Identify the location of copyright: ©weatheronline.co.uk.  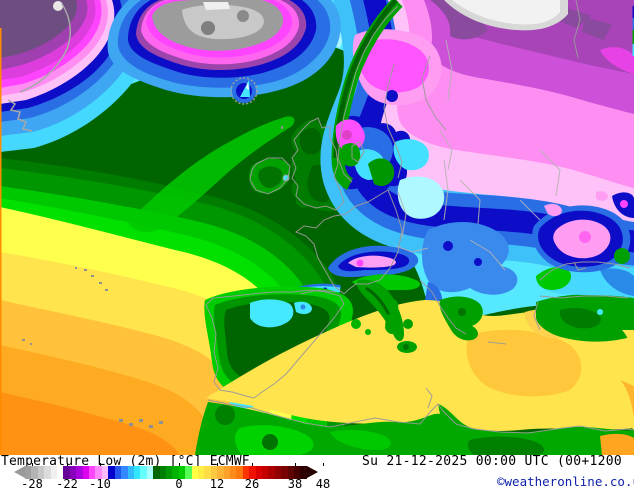
(565, 481).